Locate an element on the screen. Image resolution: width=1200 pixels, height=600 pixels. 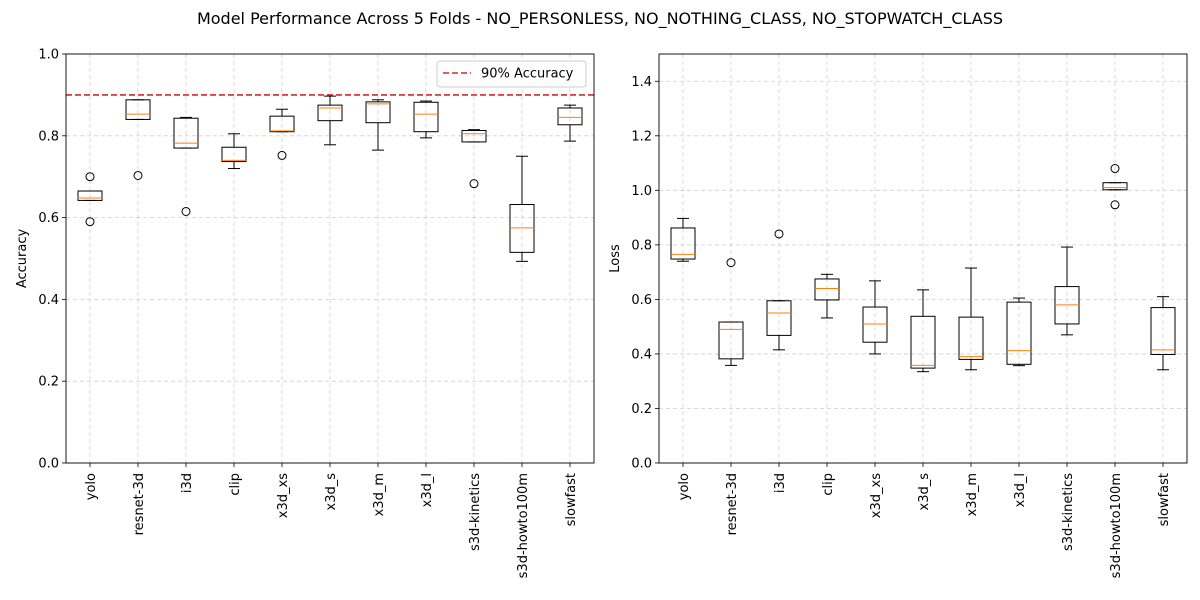
legend-label: 90% Accuracy is located at coordinates (527, 74).